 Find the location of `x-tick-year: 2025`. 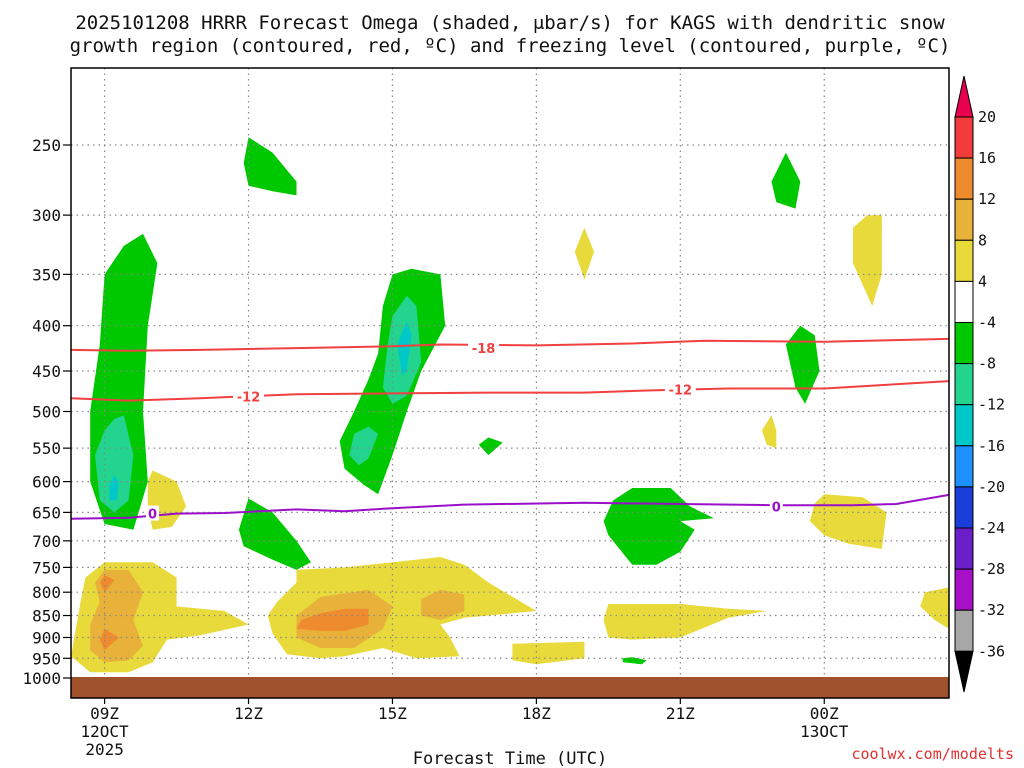

x-tick-year: 2025 is located at coordinates (104, 749).